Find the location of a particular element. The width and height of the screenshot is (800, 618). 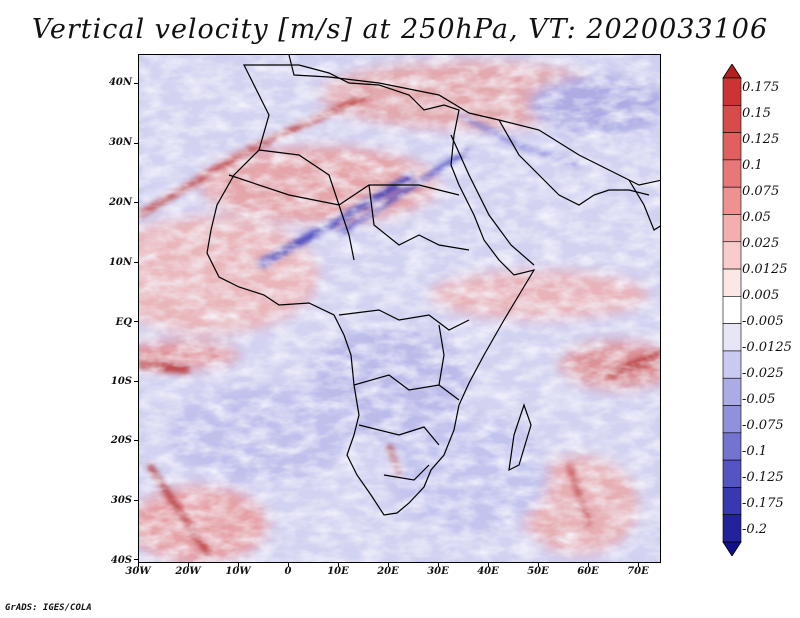

colorbar-label: -0.075 is located at coordinates (763, 425).